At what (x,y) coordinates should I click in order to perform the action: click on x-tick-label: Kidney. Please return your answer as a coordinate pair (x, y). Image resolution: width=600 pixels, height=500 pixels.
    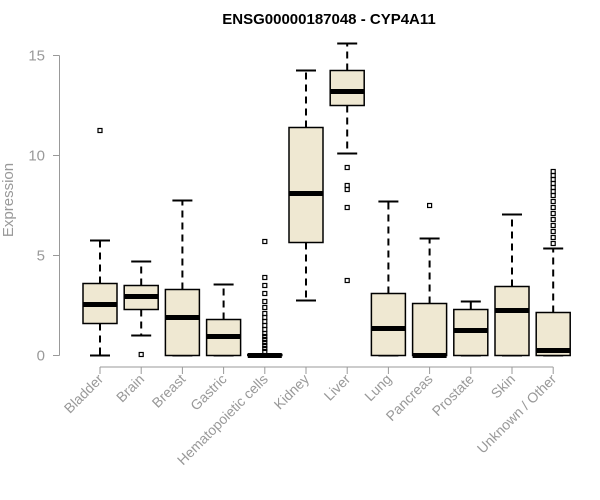
    Looking at the image, I should click on (292, 392).